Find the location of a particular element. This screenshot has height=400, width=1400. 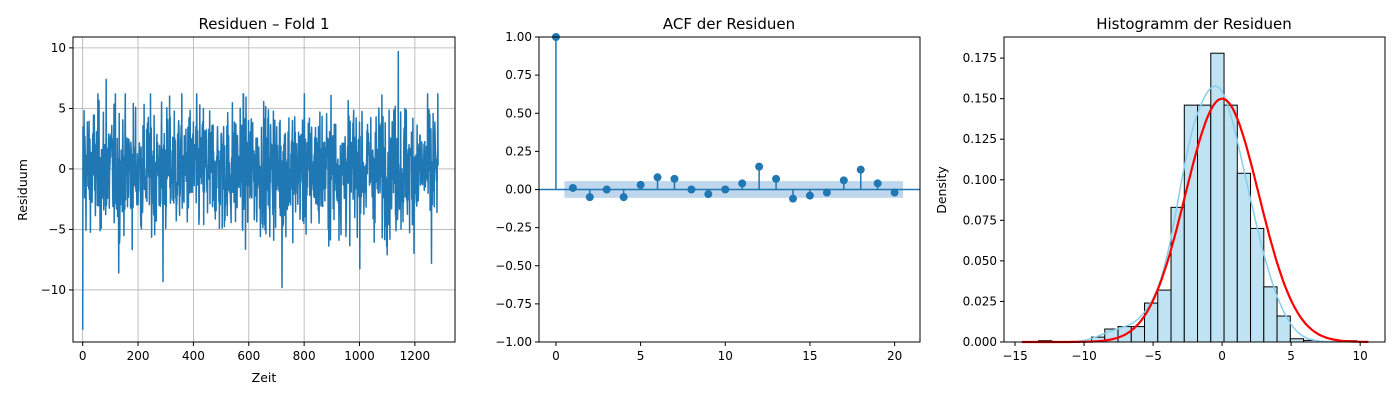

panel3-ytick-label: 0.025 is located at coordinates (980, 301).